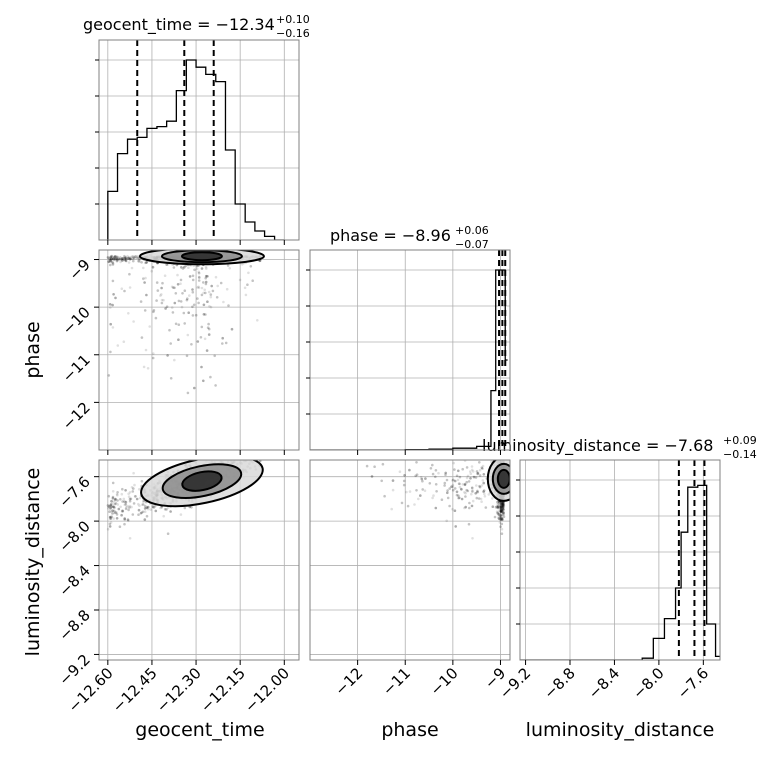  I want to click on ylabel-phase: phase, so click(33, 349).